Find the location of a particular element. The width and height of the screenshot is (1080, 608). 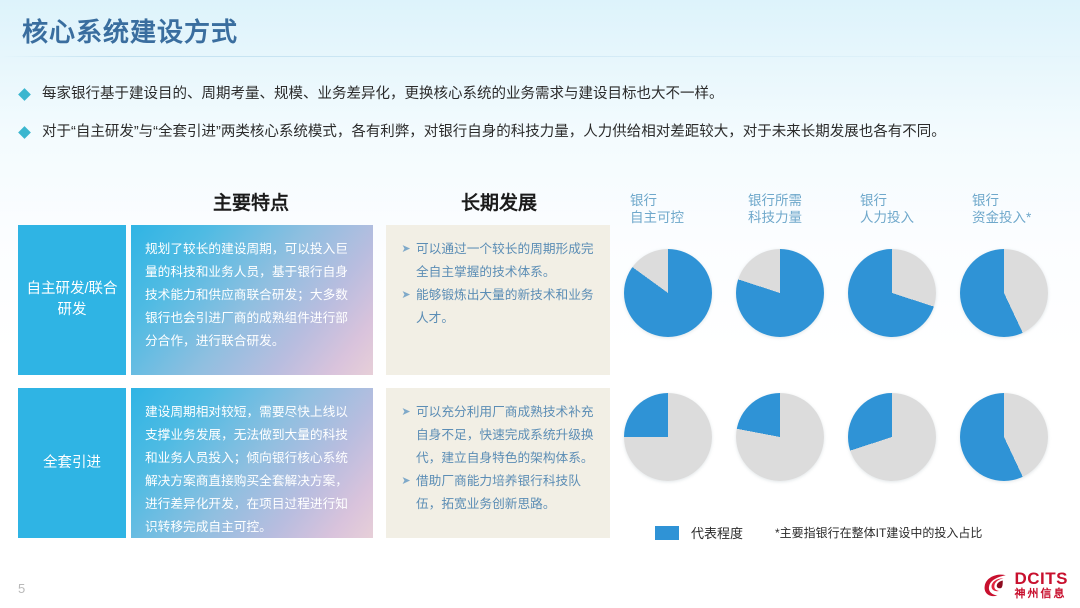

logo-text-cn: 神州信息 is located at coordinates (1040, 594).